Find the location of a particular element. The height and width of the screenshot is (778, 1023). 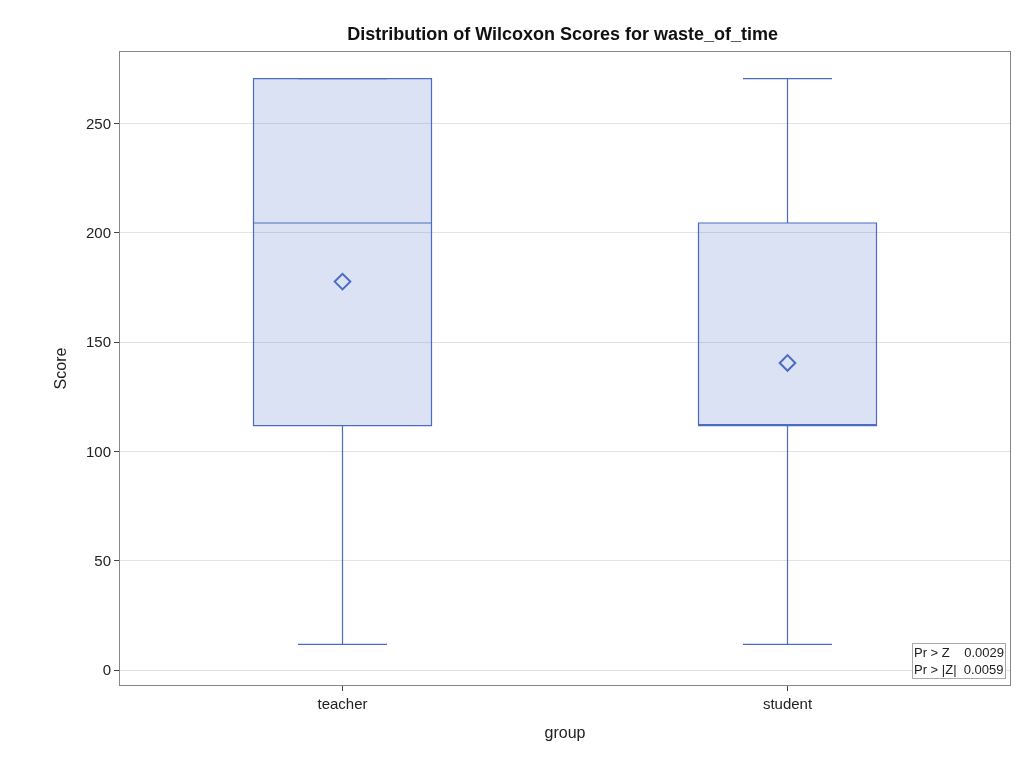

y-tick-label: 100 is located at coordinates (98, 451).